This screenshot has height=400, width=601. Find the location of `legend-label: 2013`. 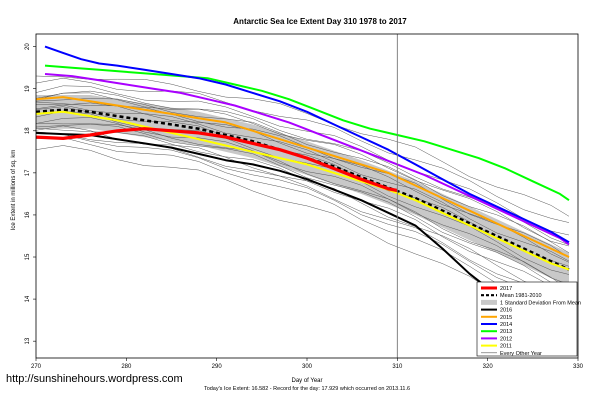

legend-label: 2013 is located at coordinates (506, 332).